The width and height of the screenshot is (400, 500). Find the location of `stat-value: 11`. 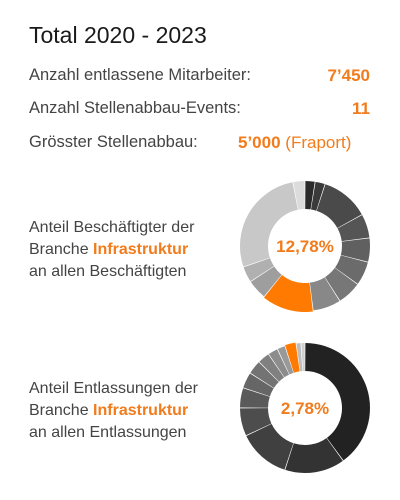

stat-value: 11 is located at coordinates (361, 108).